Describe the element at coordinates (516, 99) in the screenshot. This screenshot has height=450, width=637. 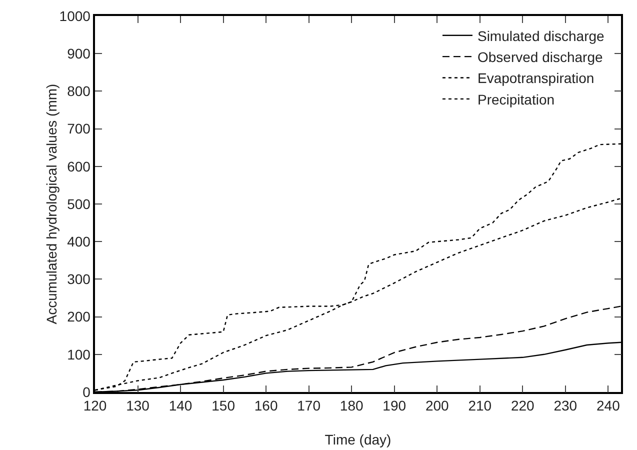
I see `legend-label: Precipitation` at that location.